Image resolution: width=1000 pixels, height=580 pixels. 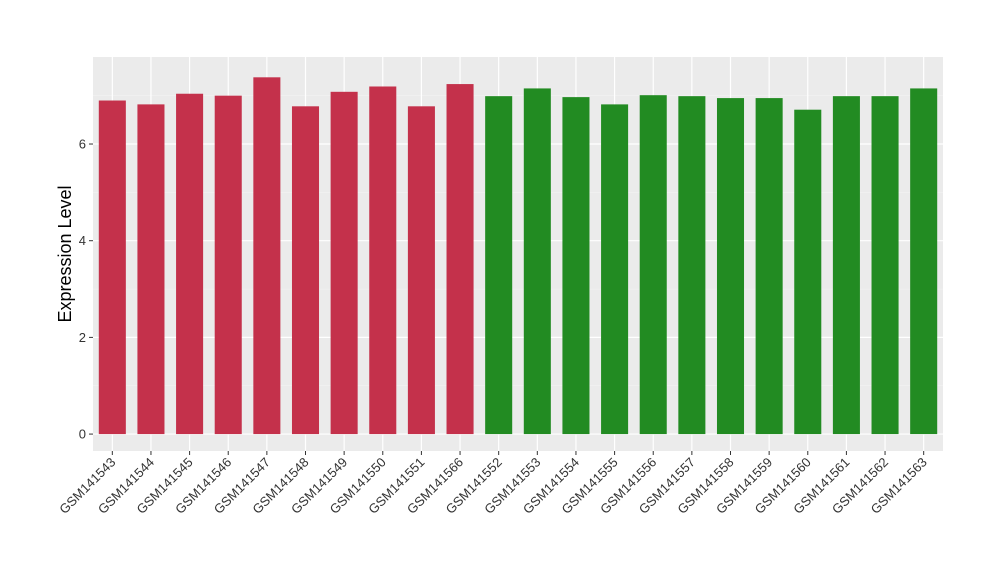 I want to click on bar-GSM141544, so click(x=151, y=269).